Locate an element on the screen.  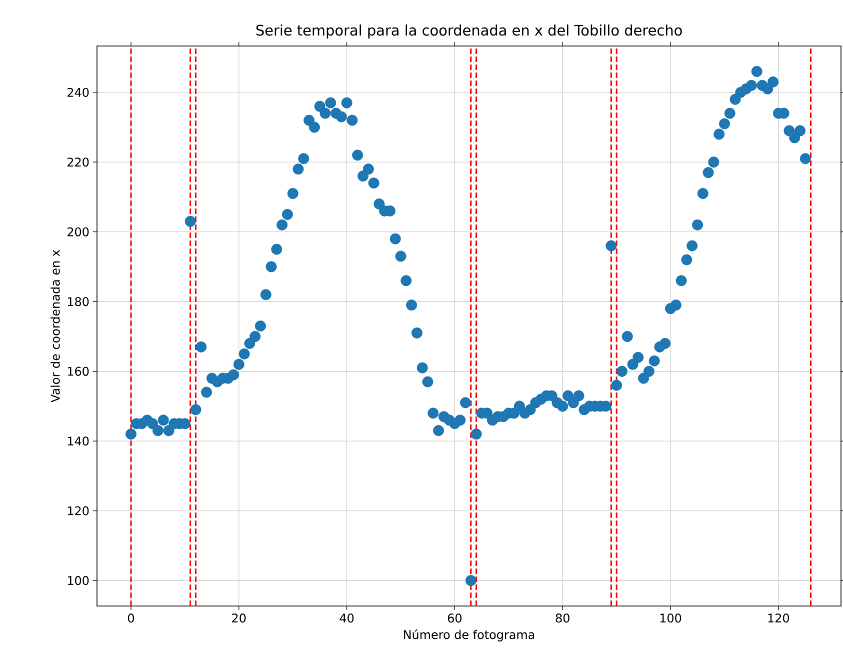
y-tick-label: 140 is located at coordinates (78, 441).